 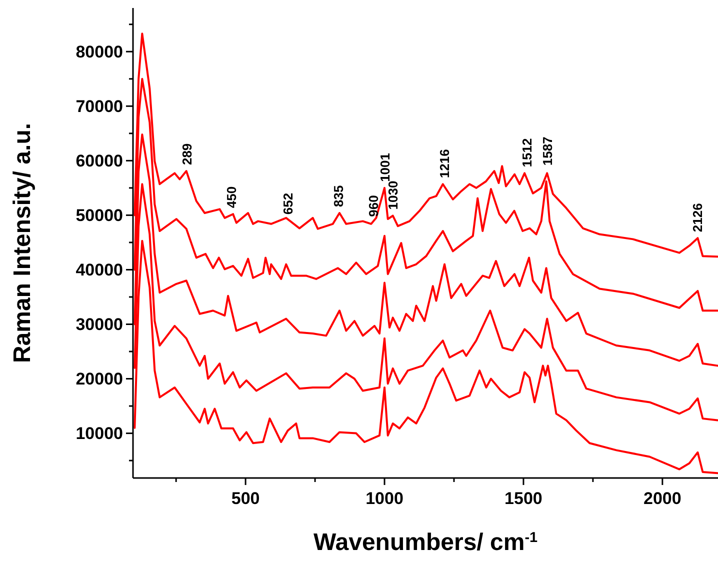 I want to click on annotation: 960, so click(x=373, y=206).